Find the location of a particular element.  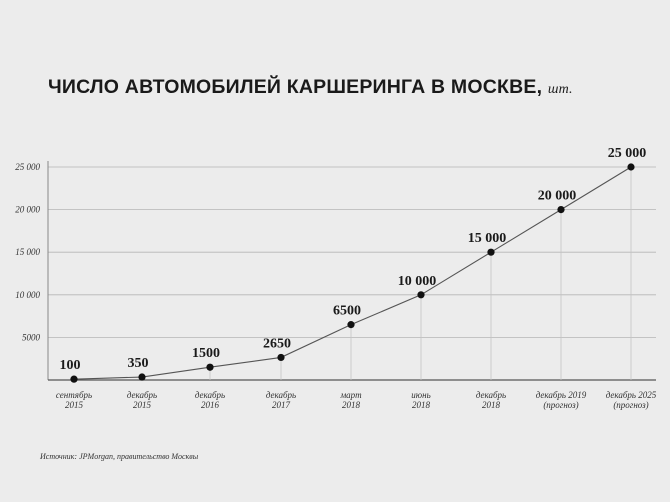

x-tick-label: декабрь 2016 is located at coordinates (210, 400).